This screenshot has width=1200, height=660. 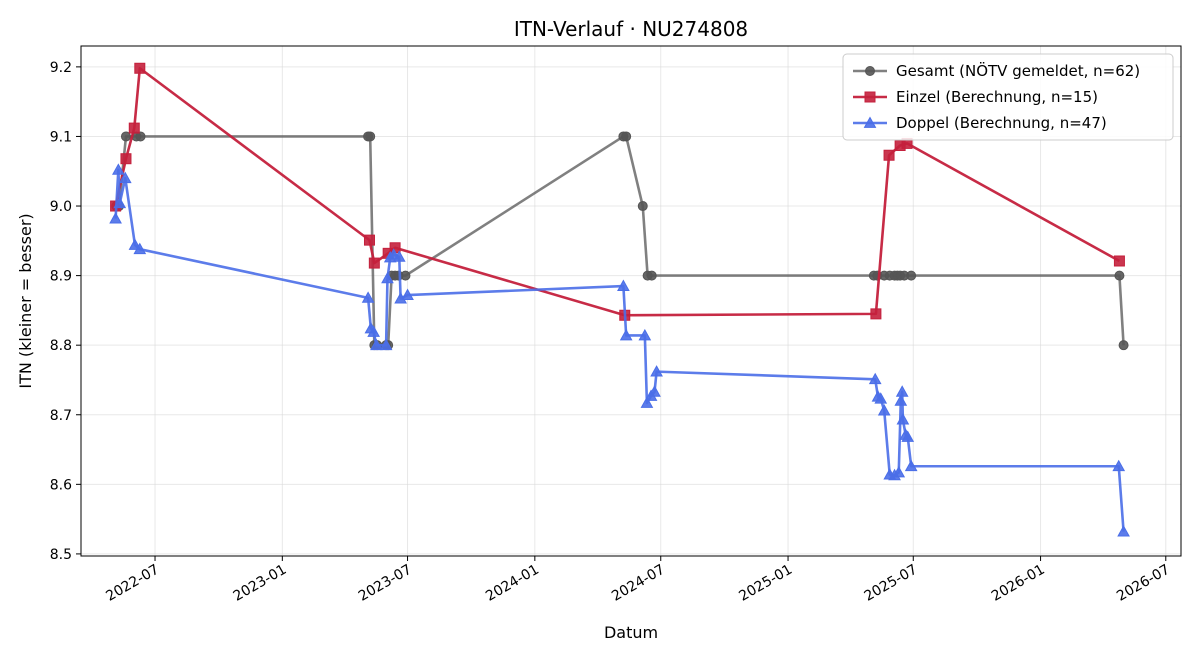 I want to click on legend-entry: Gesamt (NÖTV gemeldet, n=62), so click(x=996, y=70).